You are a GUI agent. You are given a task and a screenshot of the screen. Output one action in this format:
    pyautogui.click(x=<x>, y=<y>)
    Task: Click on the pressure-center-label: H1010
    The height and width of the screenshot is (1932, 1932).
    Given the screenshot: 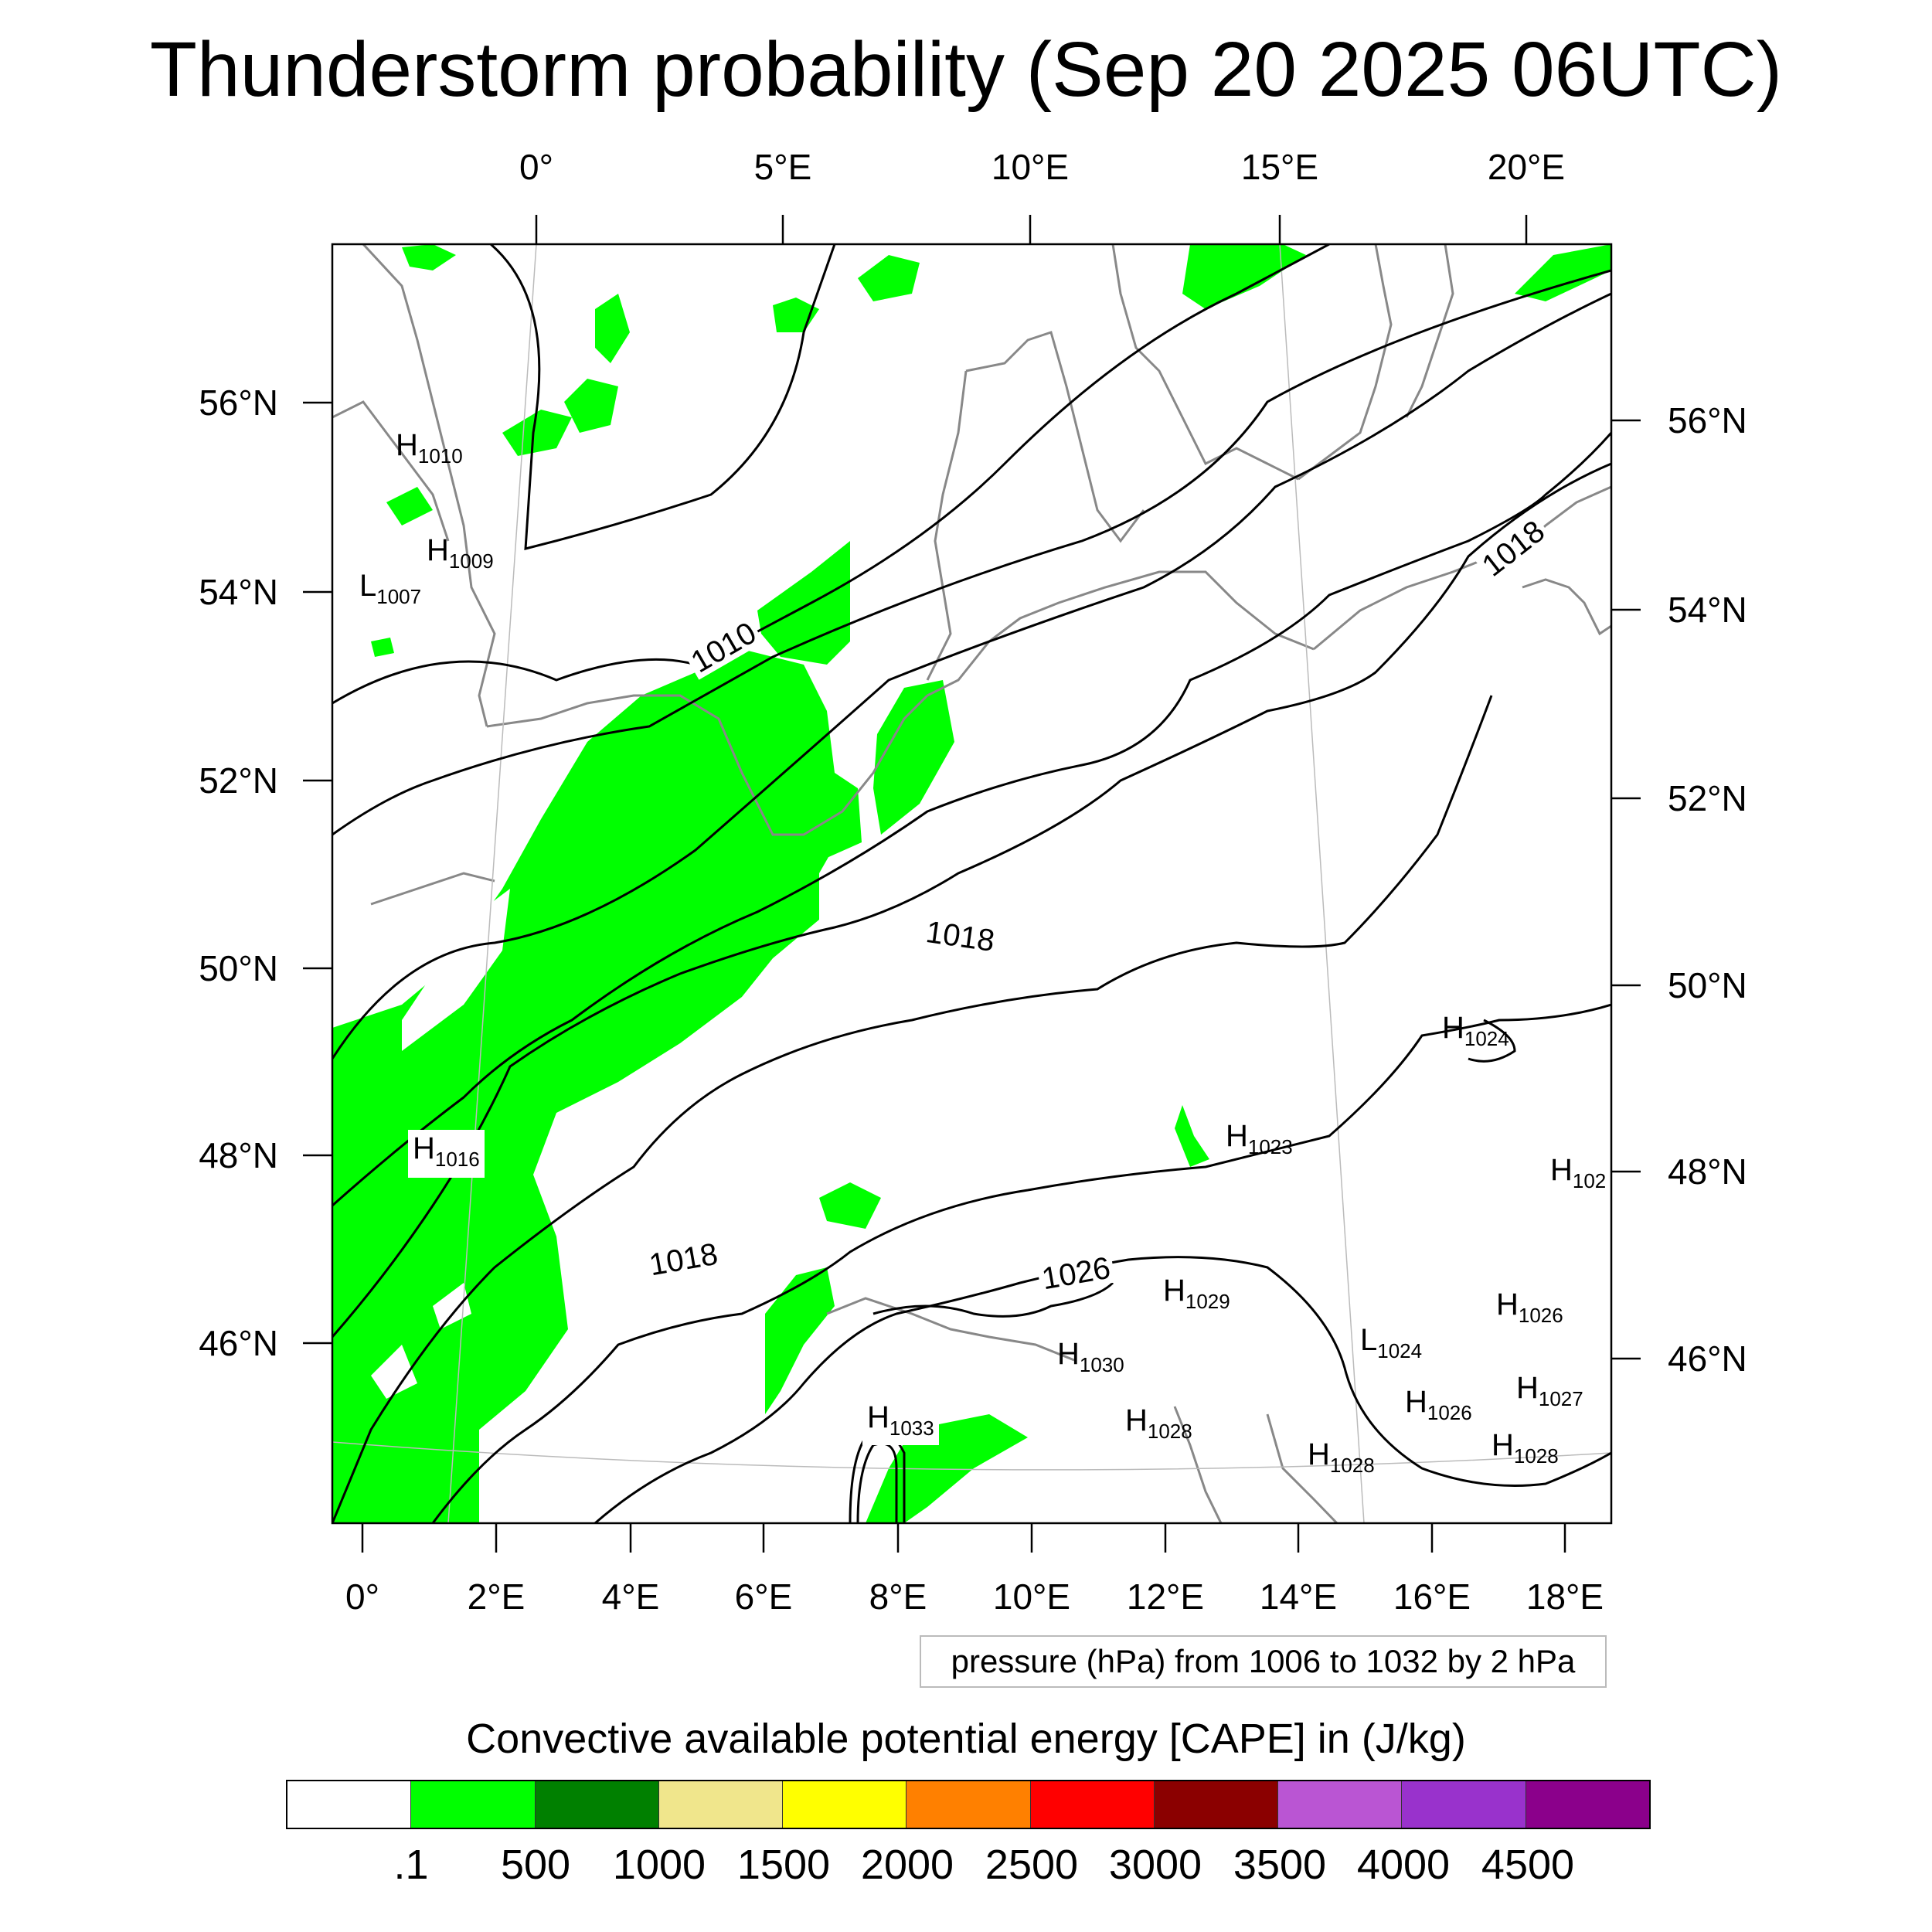 What is the action you would take?
    pyautogui.click(x=429, y=448)
    